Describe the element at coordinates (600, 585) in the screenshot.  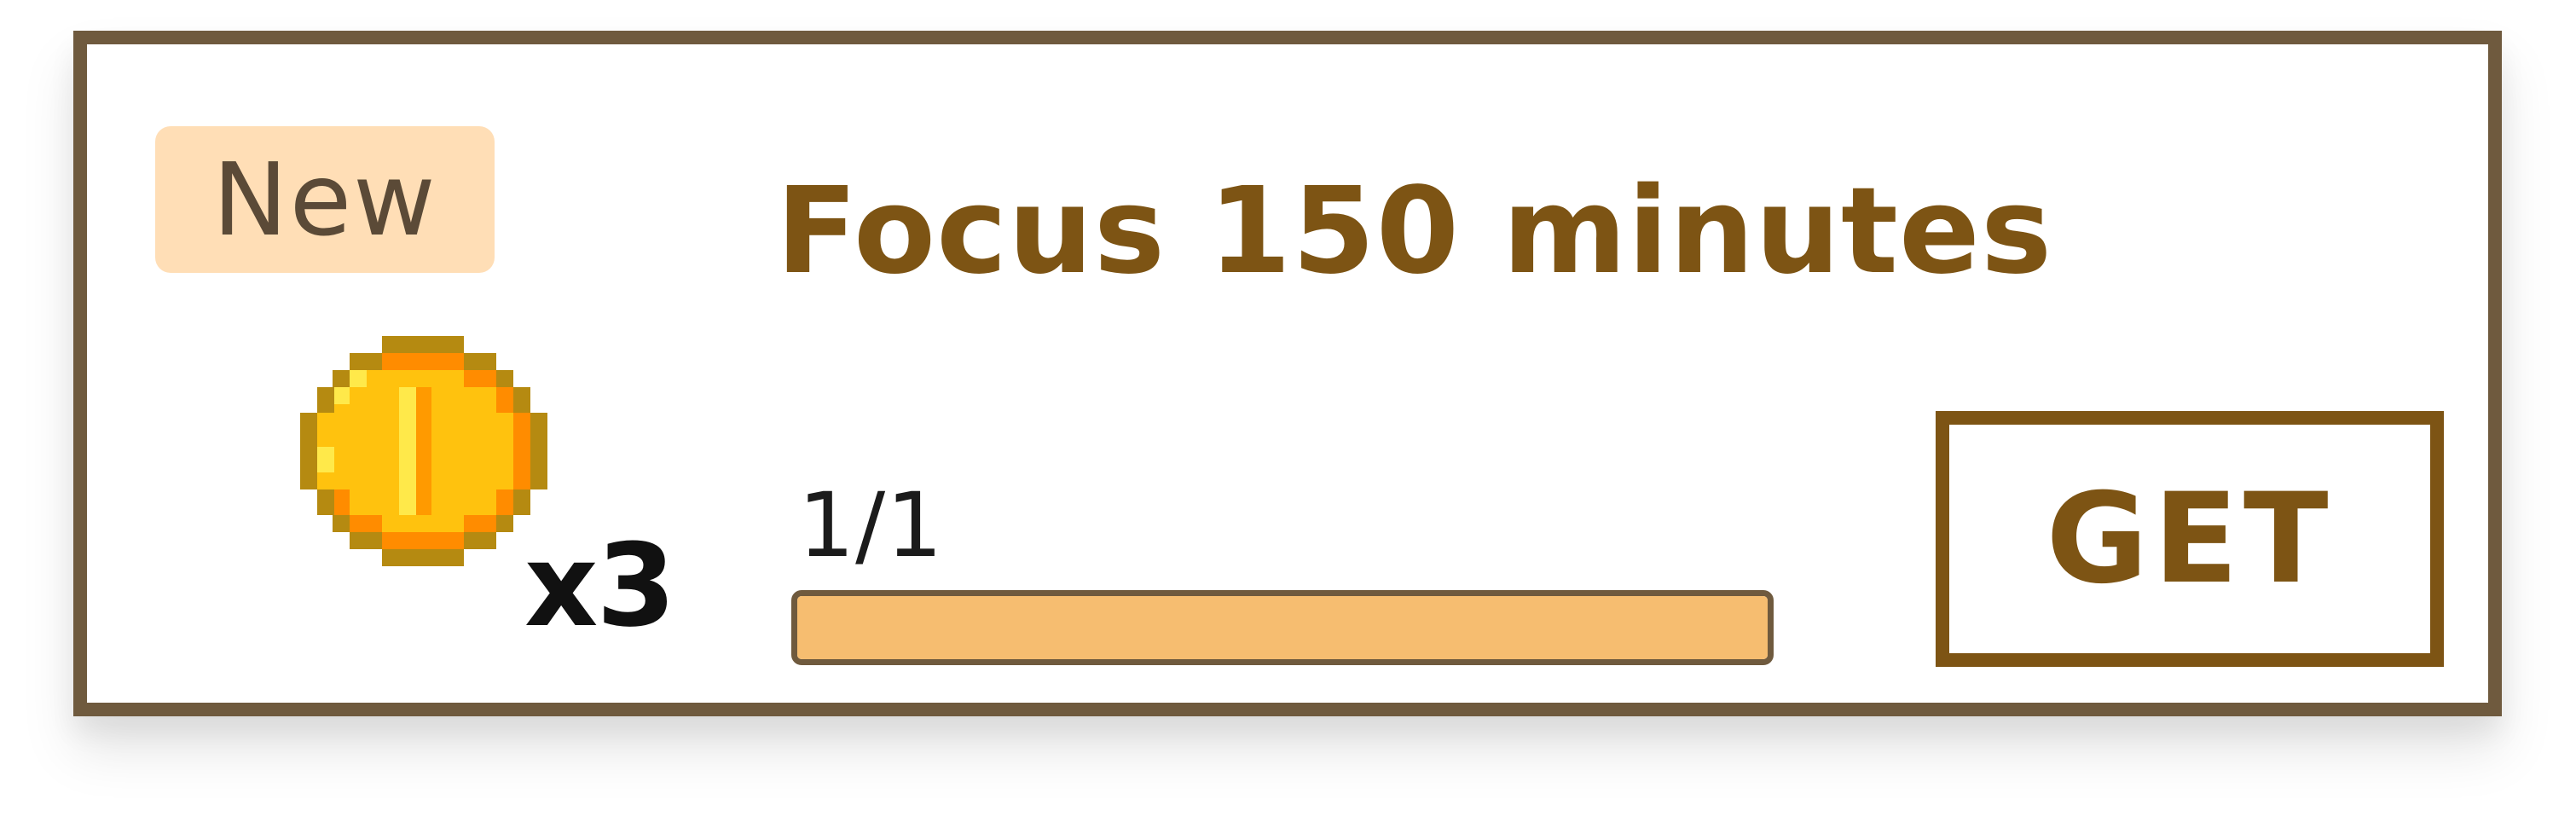
I see `reward-count: x3` at that location.